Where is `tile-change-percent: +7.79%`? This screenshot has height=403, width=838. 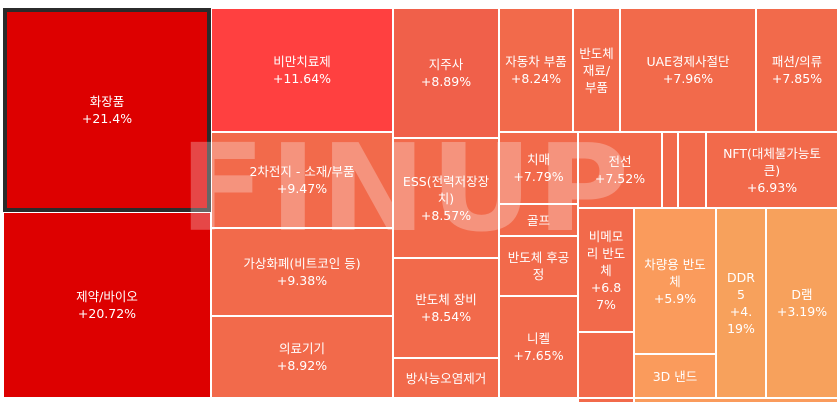
tile-change-percent: +7.79% is located at coordinates (538, 176).